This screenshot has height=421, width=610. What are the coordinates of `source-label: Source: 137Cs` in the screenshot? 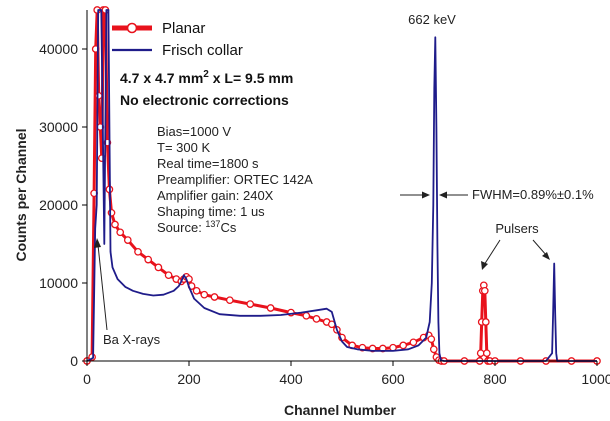 It's located at (197, 227).